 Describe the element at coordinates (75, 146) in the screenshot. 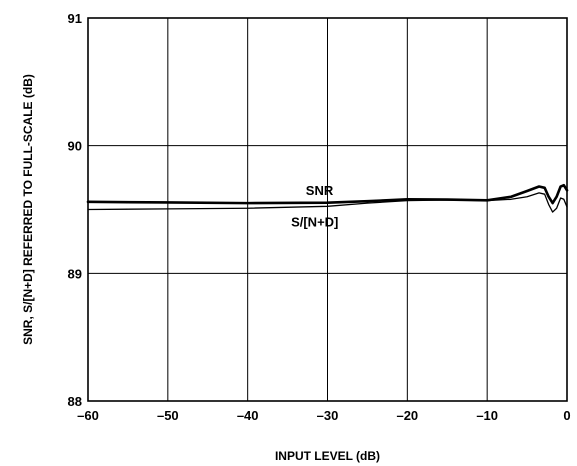

I see `y-tick-label: 90` at that location.